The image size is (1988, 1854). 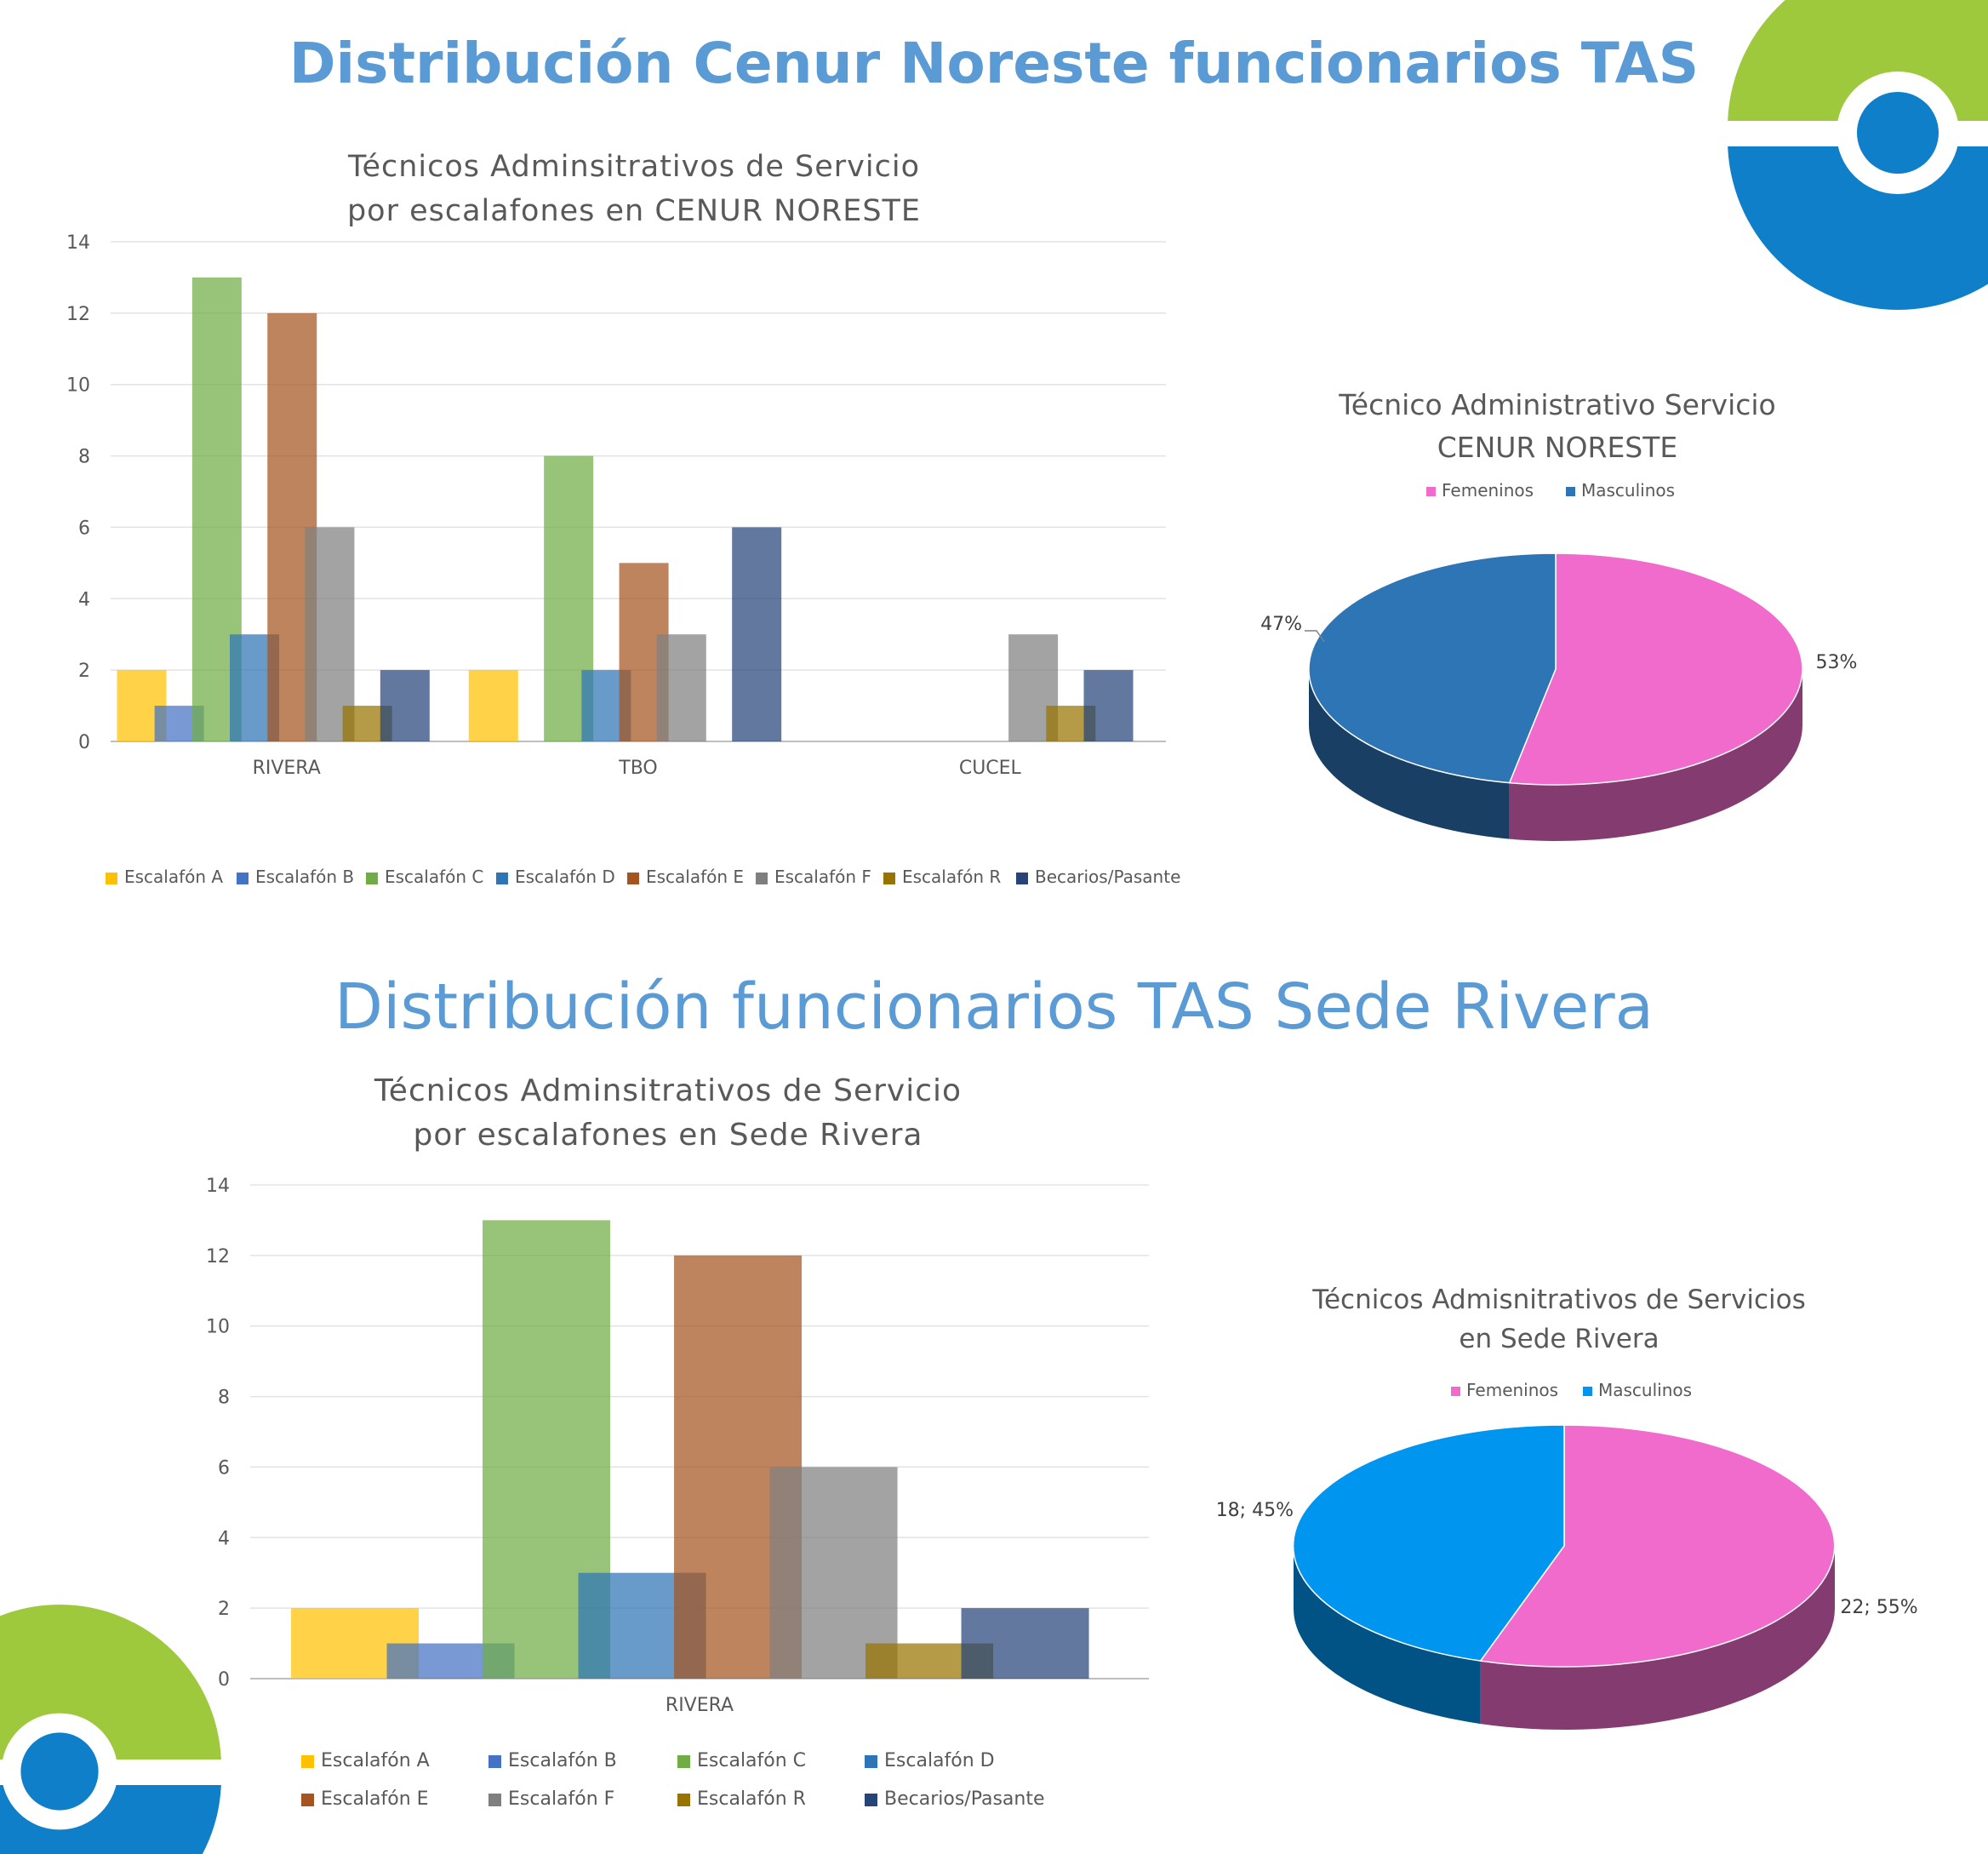 What do you see at coordinates (493, 705) in the screenshot?
I see `bar-escalaf-n-a-tbo` at bounding box center [493, 705].